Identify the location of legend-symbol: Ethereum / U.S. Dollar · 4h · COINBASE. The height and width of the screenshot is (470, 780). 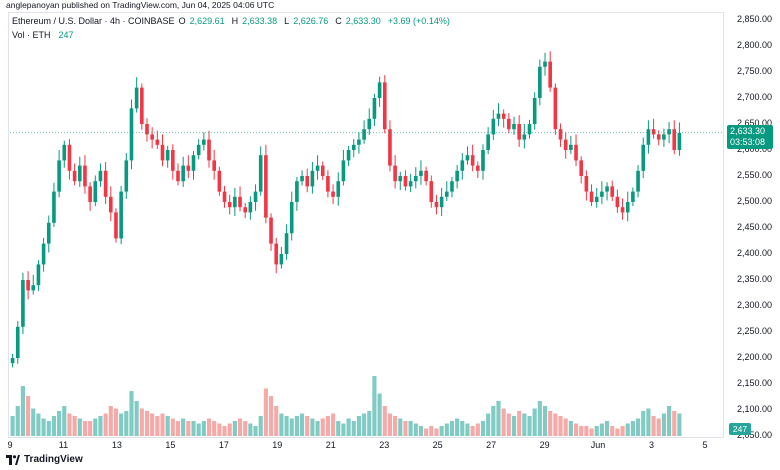
(93, 21).